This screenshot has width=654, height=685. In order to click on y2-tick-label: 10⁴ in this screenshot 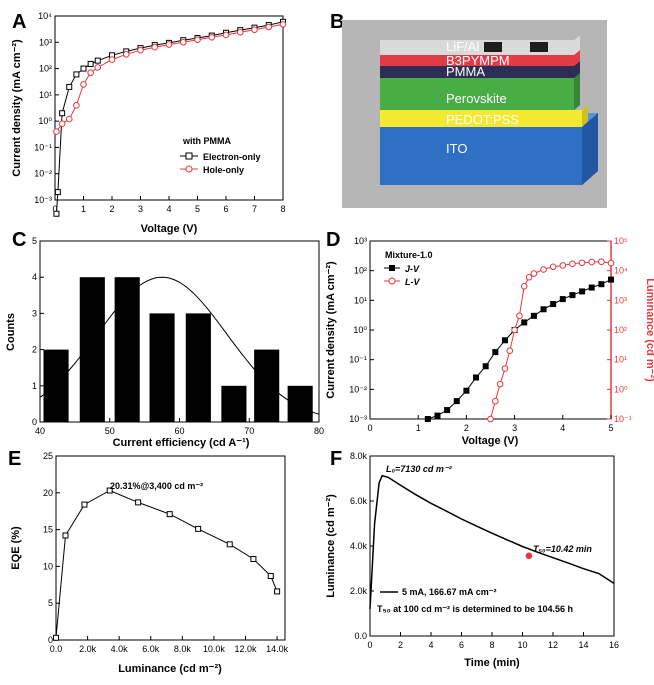, I will do `click(621, 271)`.